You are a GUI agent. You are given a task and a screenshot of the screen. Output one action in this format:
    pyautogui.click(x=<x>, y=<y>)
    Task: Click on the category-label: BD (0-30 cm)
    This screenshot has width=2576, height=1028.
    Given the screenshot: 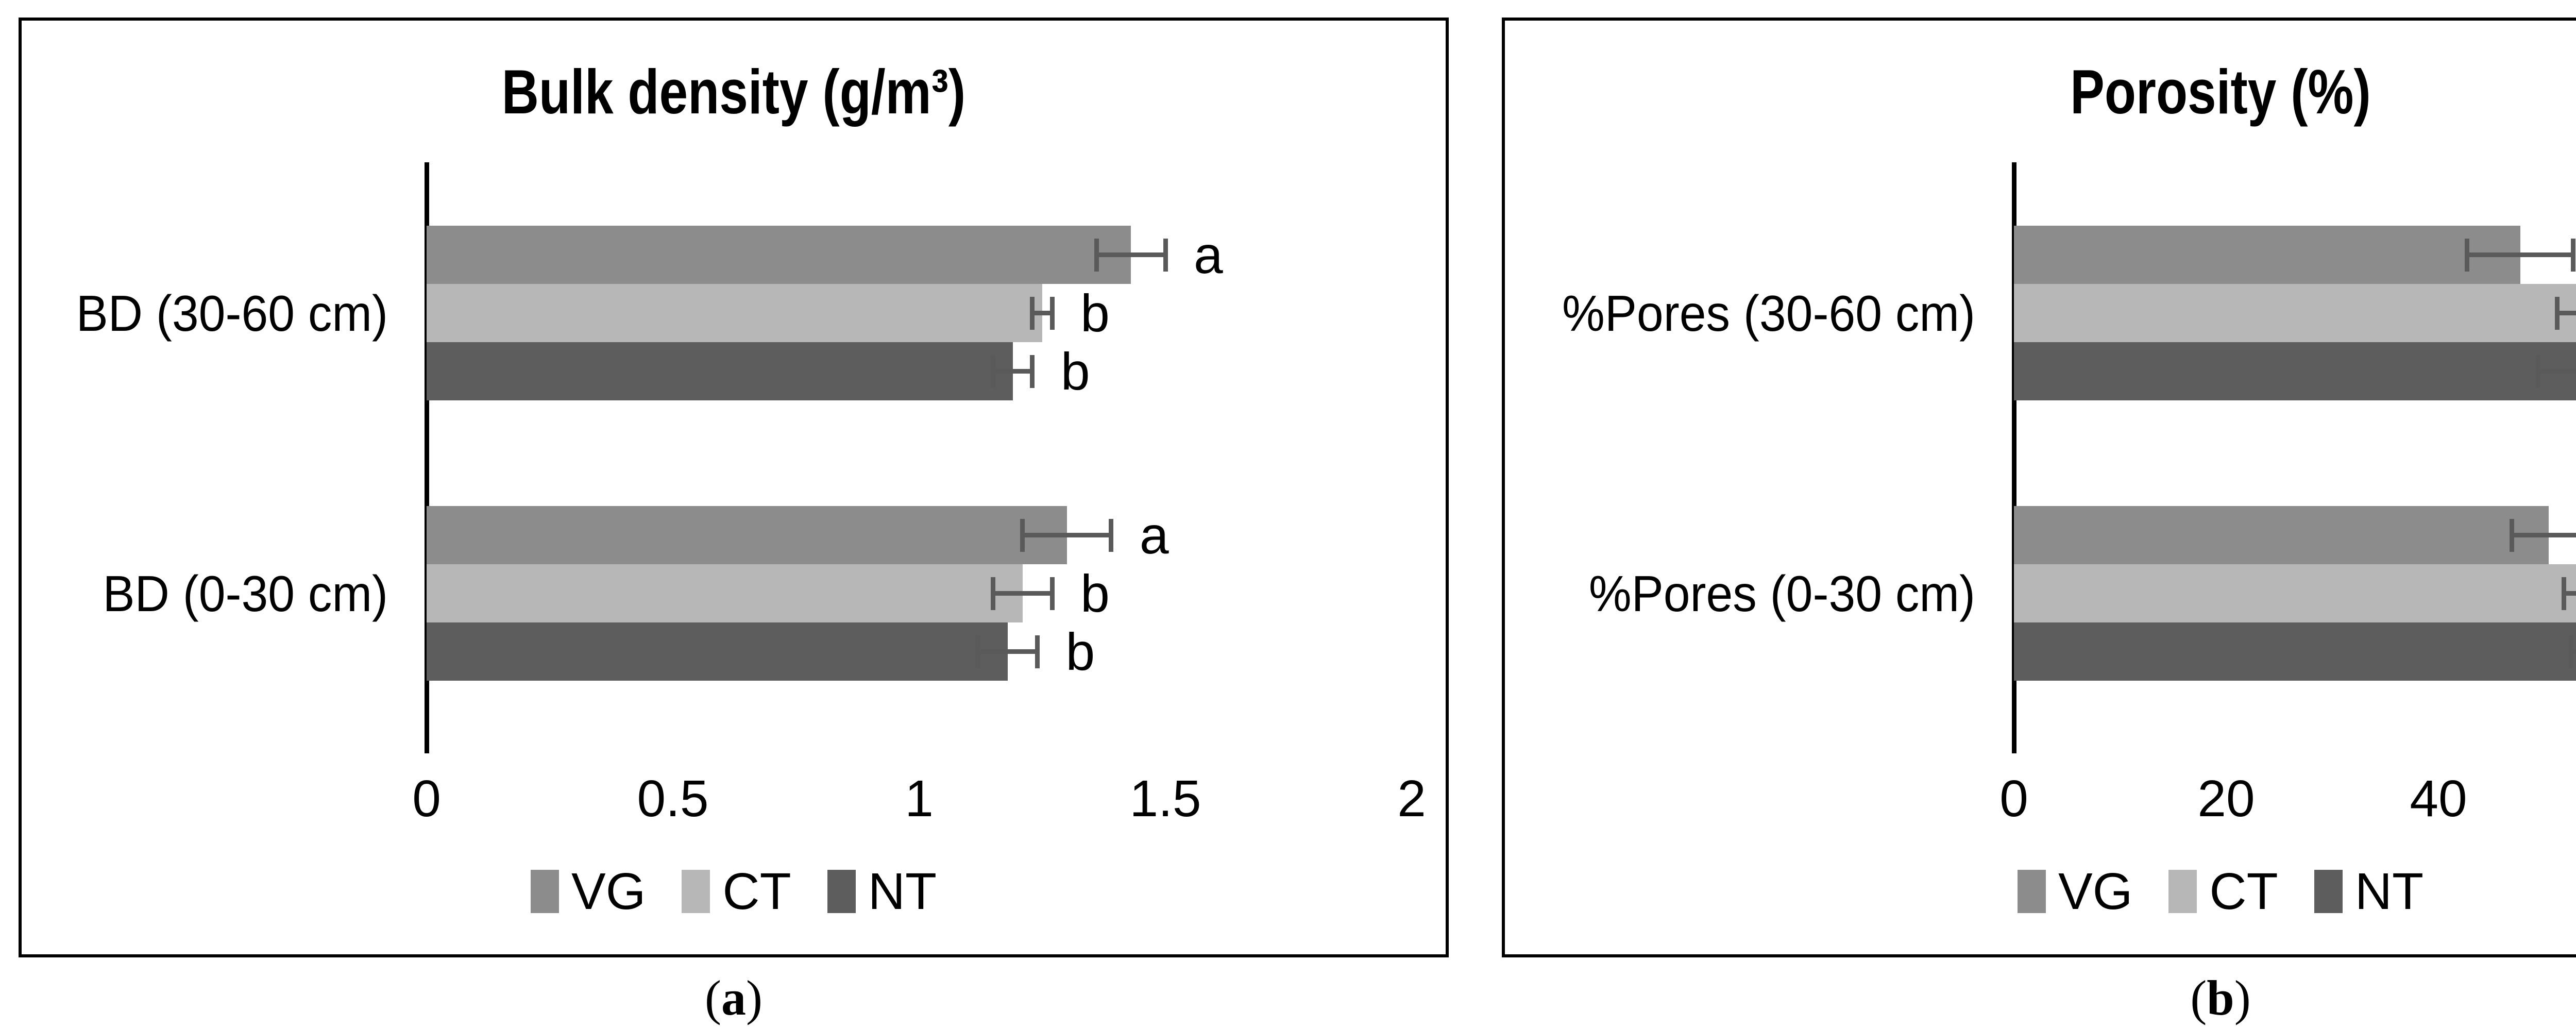 What is the action you would take?
    pyautogui.click(x=245, y=593)
    